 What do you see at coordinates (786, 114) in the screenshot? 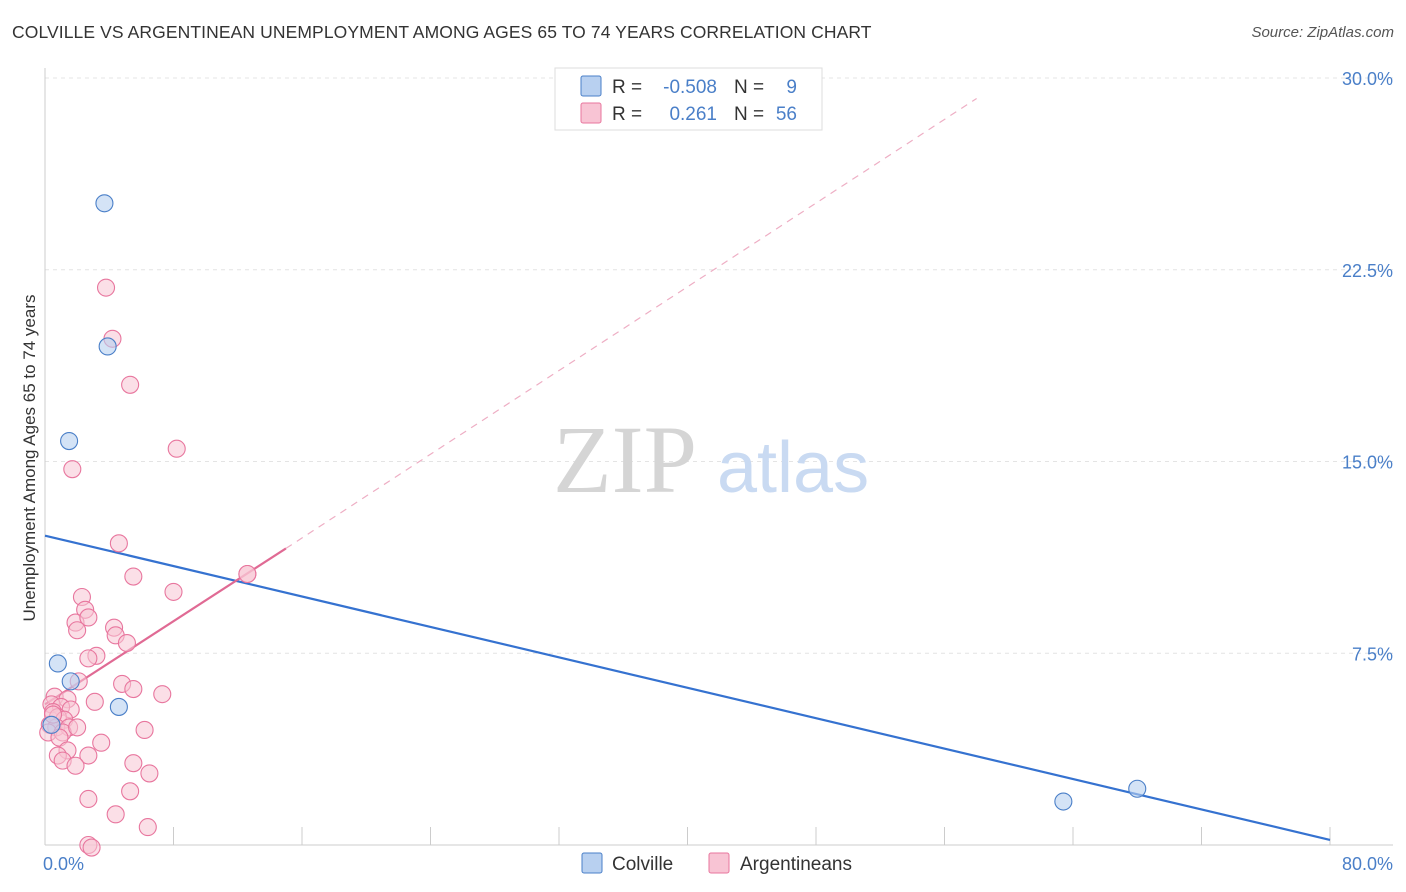
I see `n-value-argentineans: 56` at bounding box center [786, 114].